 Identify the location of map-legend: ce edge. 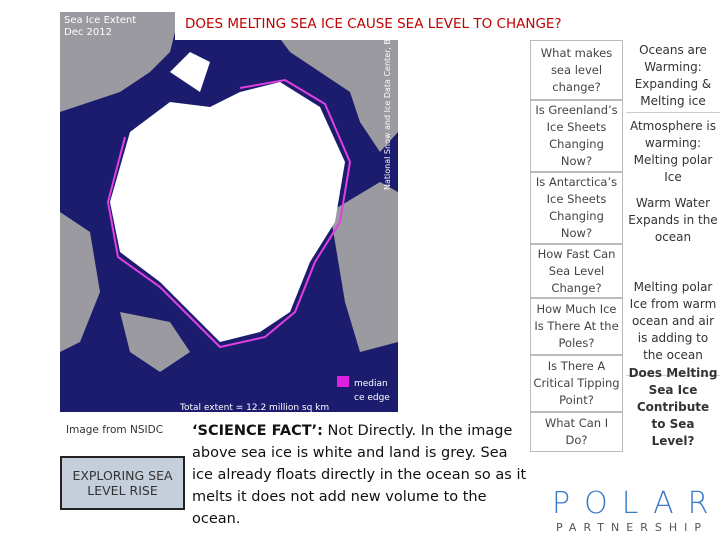
(372, 398).